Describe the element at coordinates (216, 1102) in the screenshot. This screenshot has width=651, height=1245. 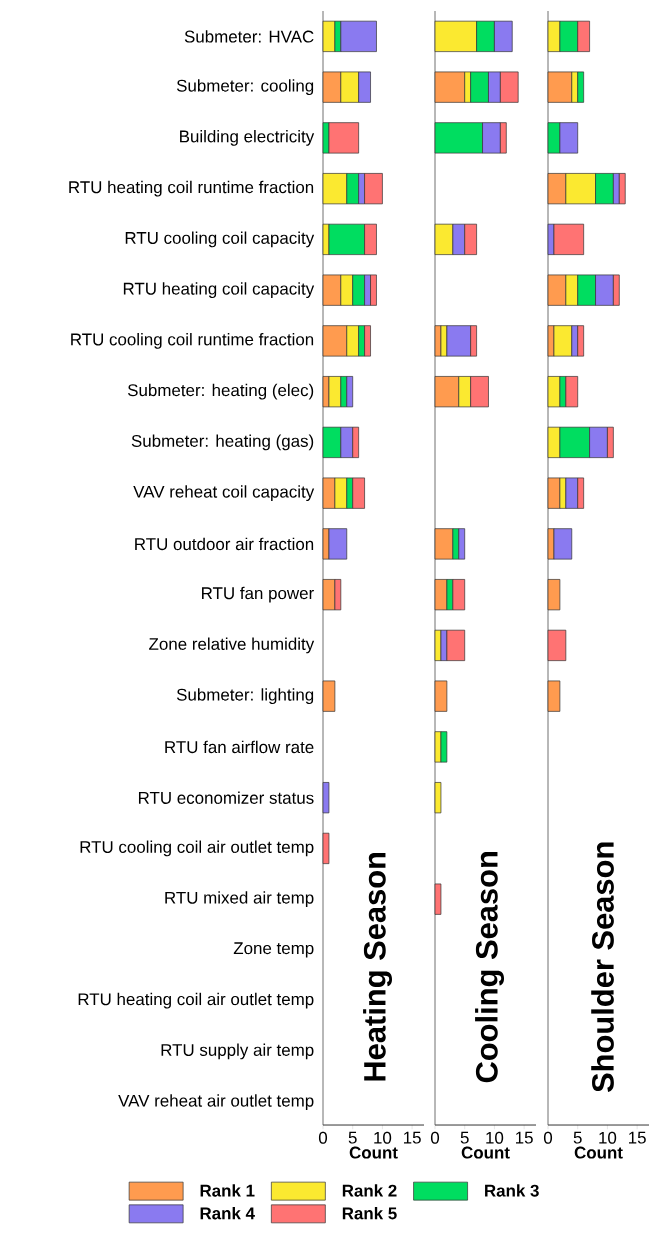
I see `y-tick-label: VAV reheat air outlet temp` at that location.